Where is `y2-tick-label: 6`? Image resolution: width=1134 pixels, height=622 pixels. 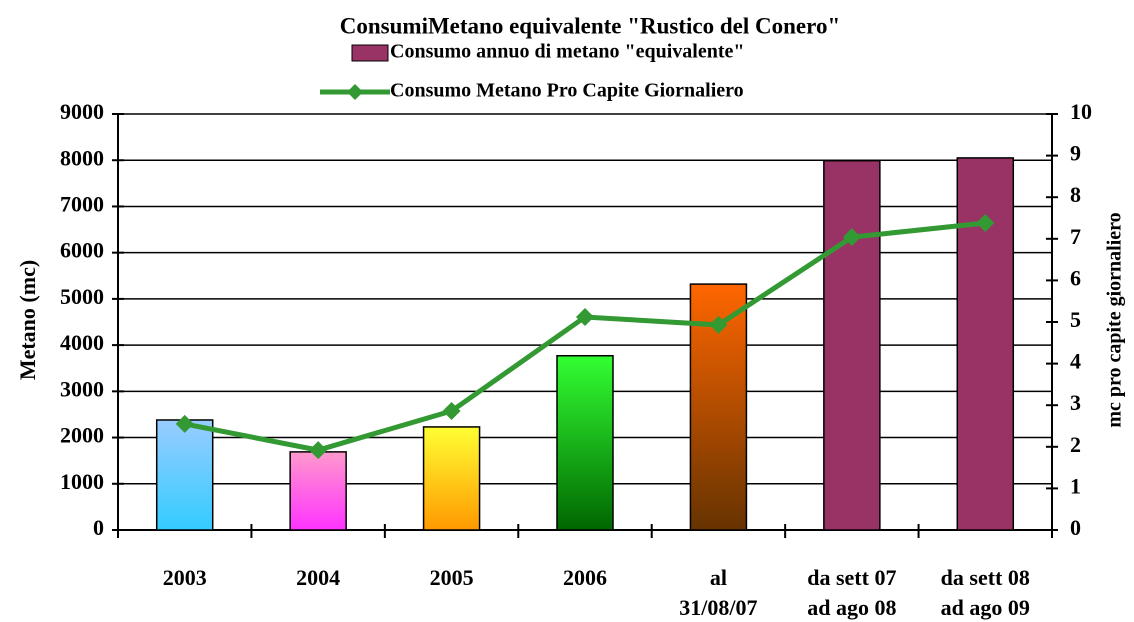 y2-tick-label: 6 is located at coordinates (1075, 277).